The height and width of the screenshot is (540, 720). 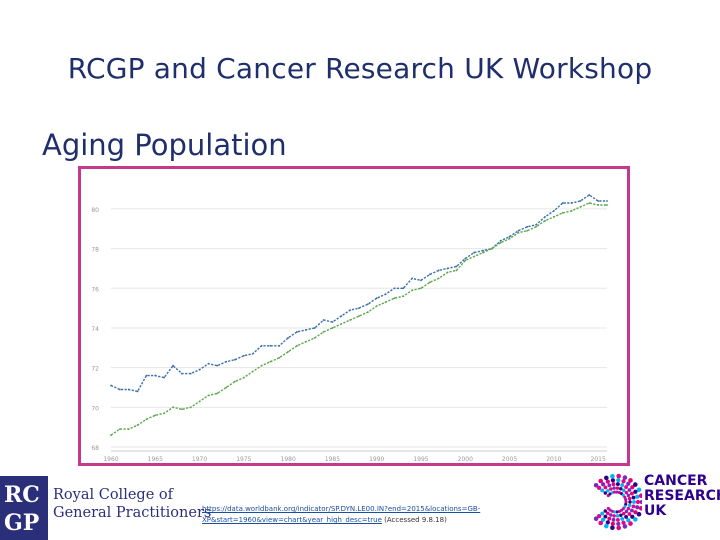 I want to click on x-tick-label: 2005, so click(x=509, y=459).